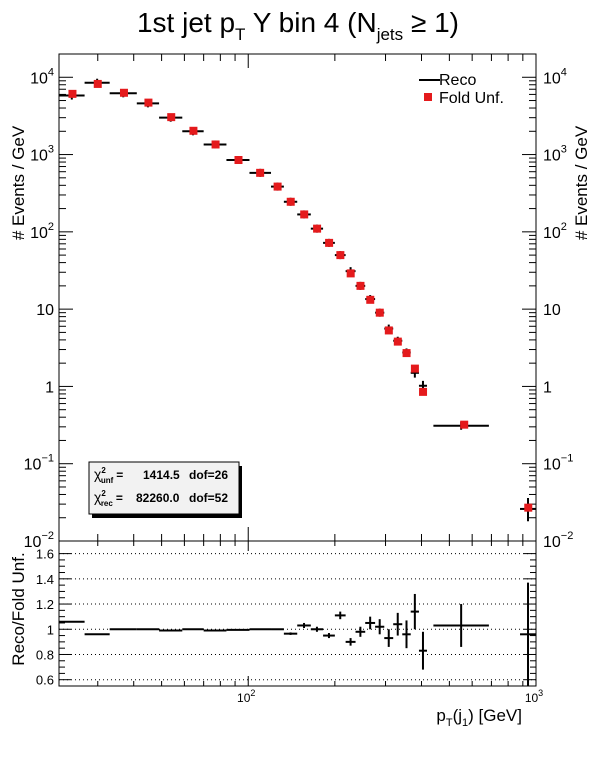 The image size is (596, 772). I want to click on x-tick-label-exp: 3, so click(540, 693).